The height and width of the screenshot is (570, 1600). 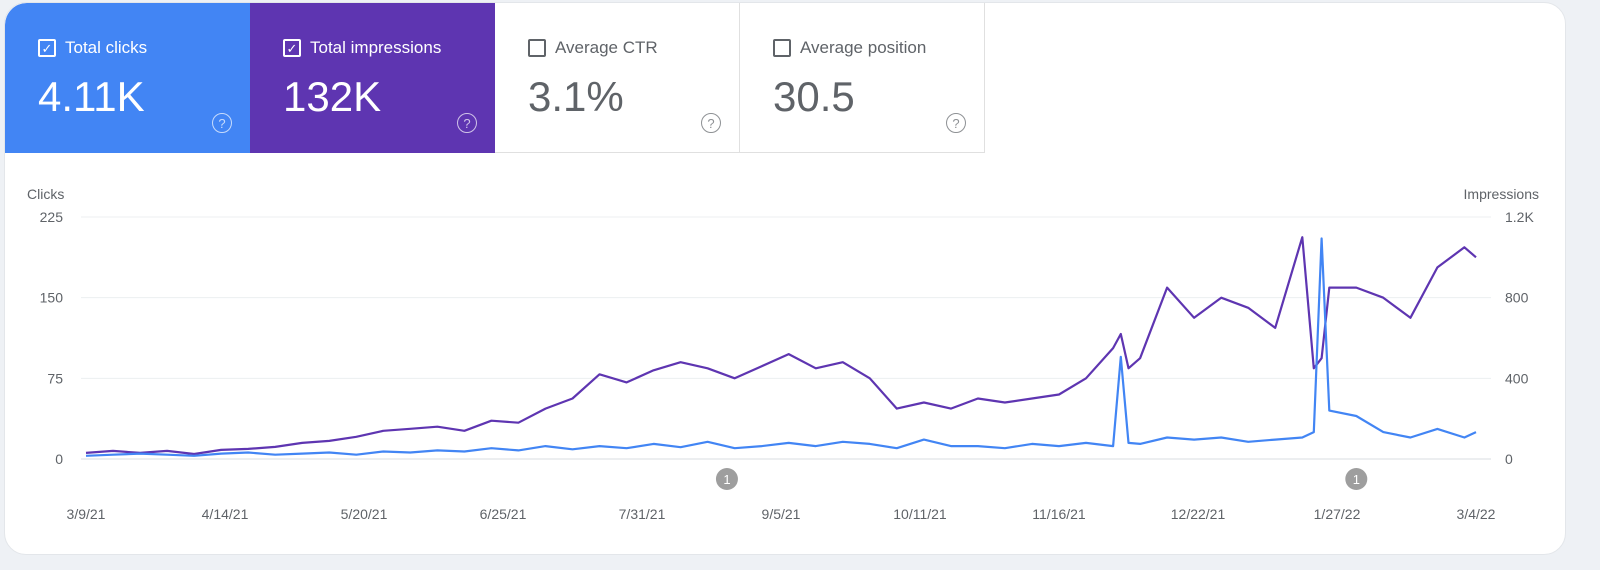 What do you see at coordinates (91, 96) in the screenshot?
I see `card-value: 4.11K` at bounding box center [91, 96].